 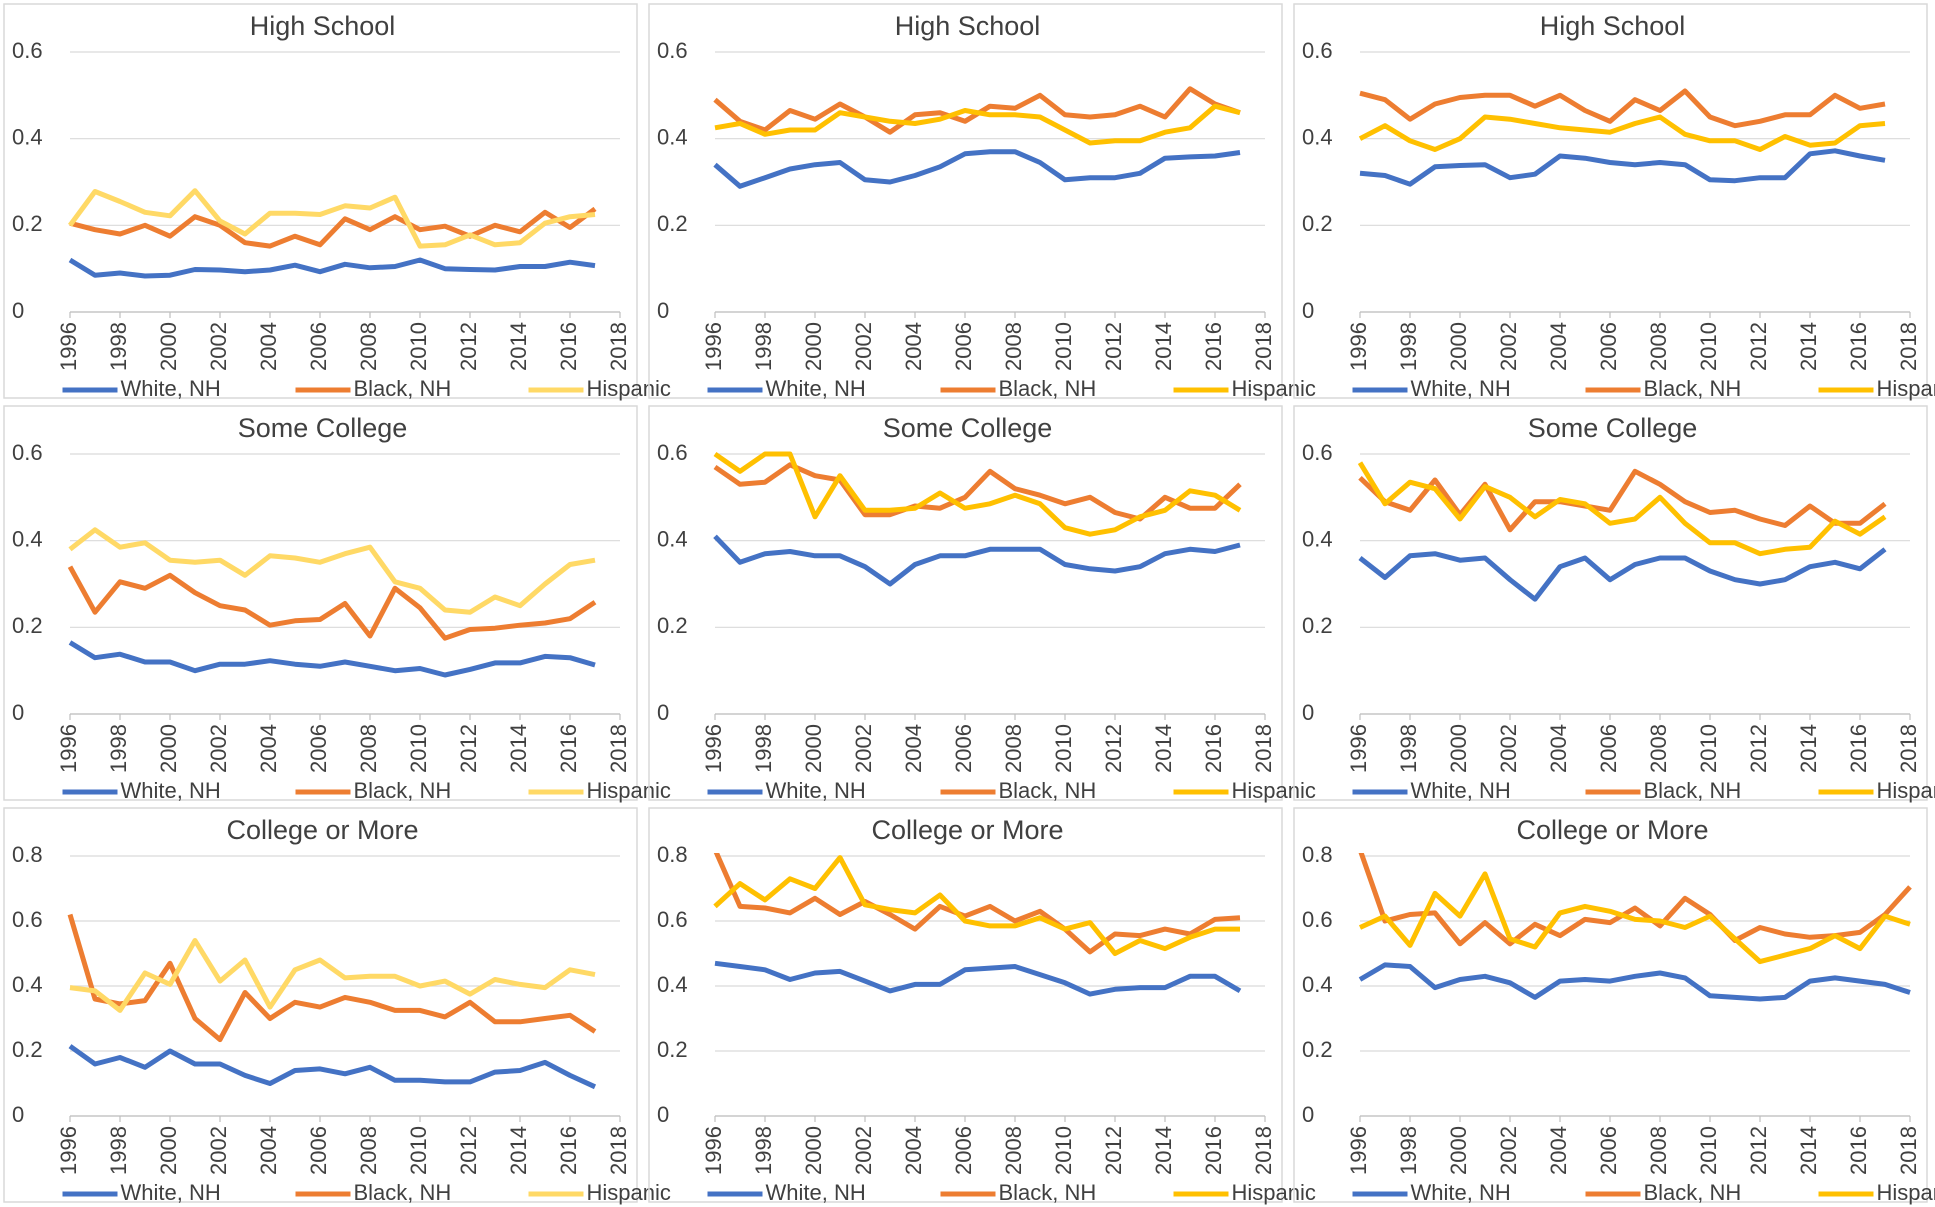 I want to click on x-tick-label: 2010, so click(x=1708, y=1150).